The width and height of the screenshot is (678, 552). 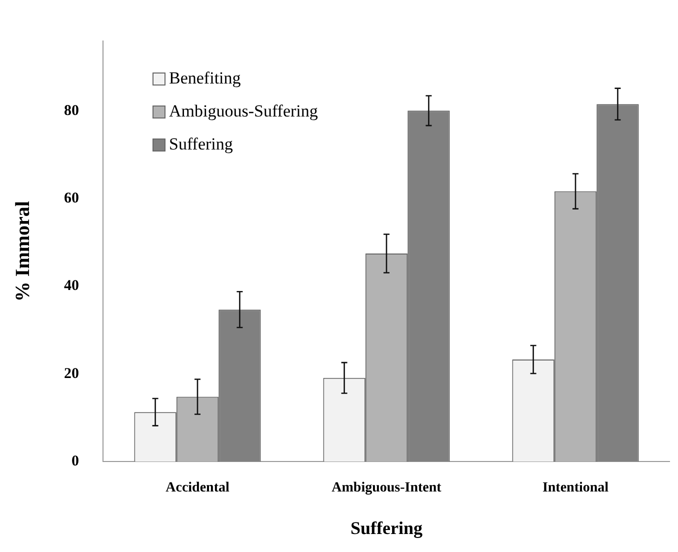 I want to click on y-axis-title: % Immoral, so click(x=23, y=251).